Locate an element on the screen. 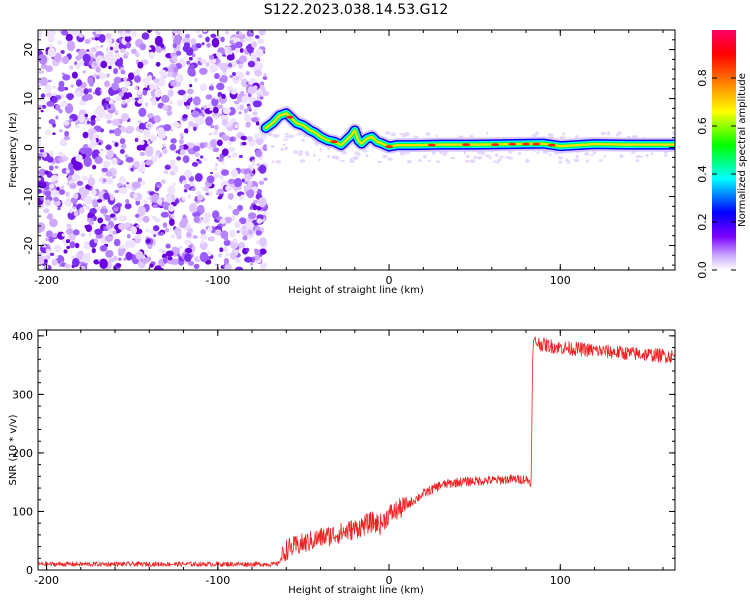 This screenshot has height=600, width=750. snr-x-label: Height of straight line (km) is located at coordinates (356, 590).